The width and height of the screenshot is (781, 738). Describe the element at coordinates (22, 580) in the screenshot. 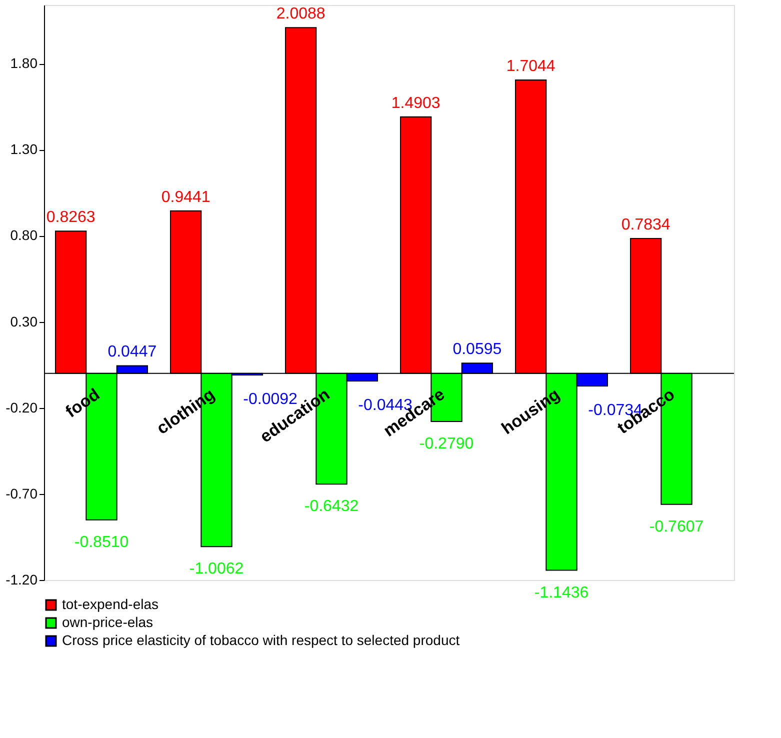

I see `y-tick-label: -1.20` at that location.